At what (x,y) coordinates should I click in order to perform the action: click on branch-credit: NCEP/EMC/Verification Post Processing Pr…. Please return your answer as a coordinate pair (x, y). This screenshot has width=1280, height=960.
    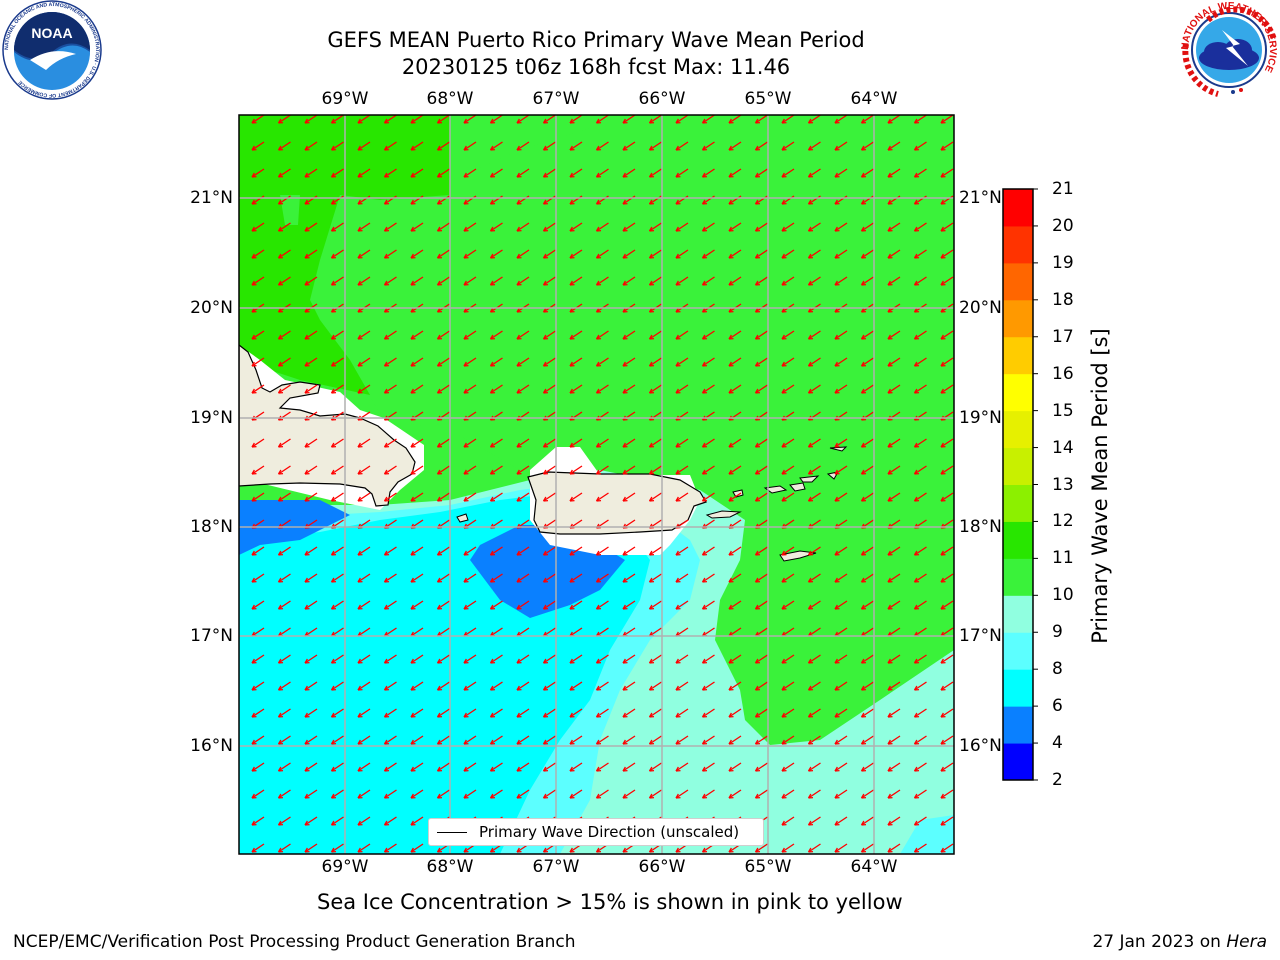
    Looking at the image, I should click on (294, 942).